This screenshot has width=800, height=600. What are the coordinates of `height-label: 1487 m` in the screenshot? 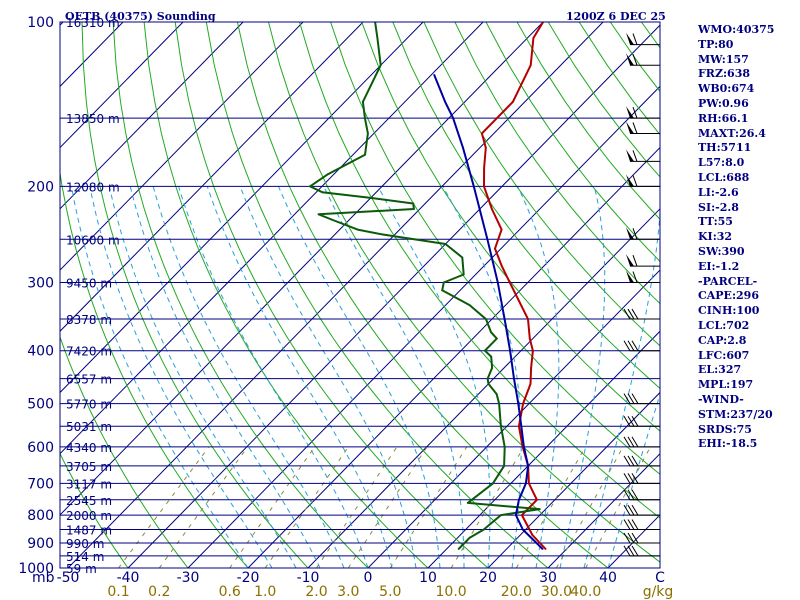 It's located at (89, 531).